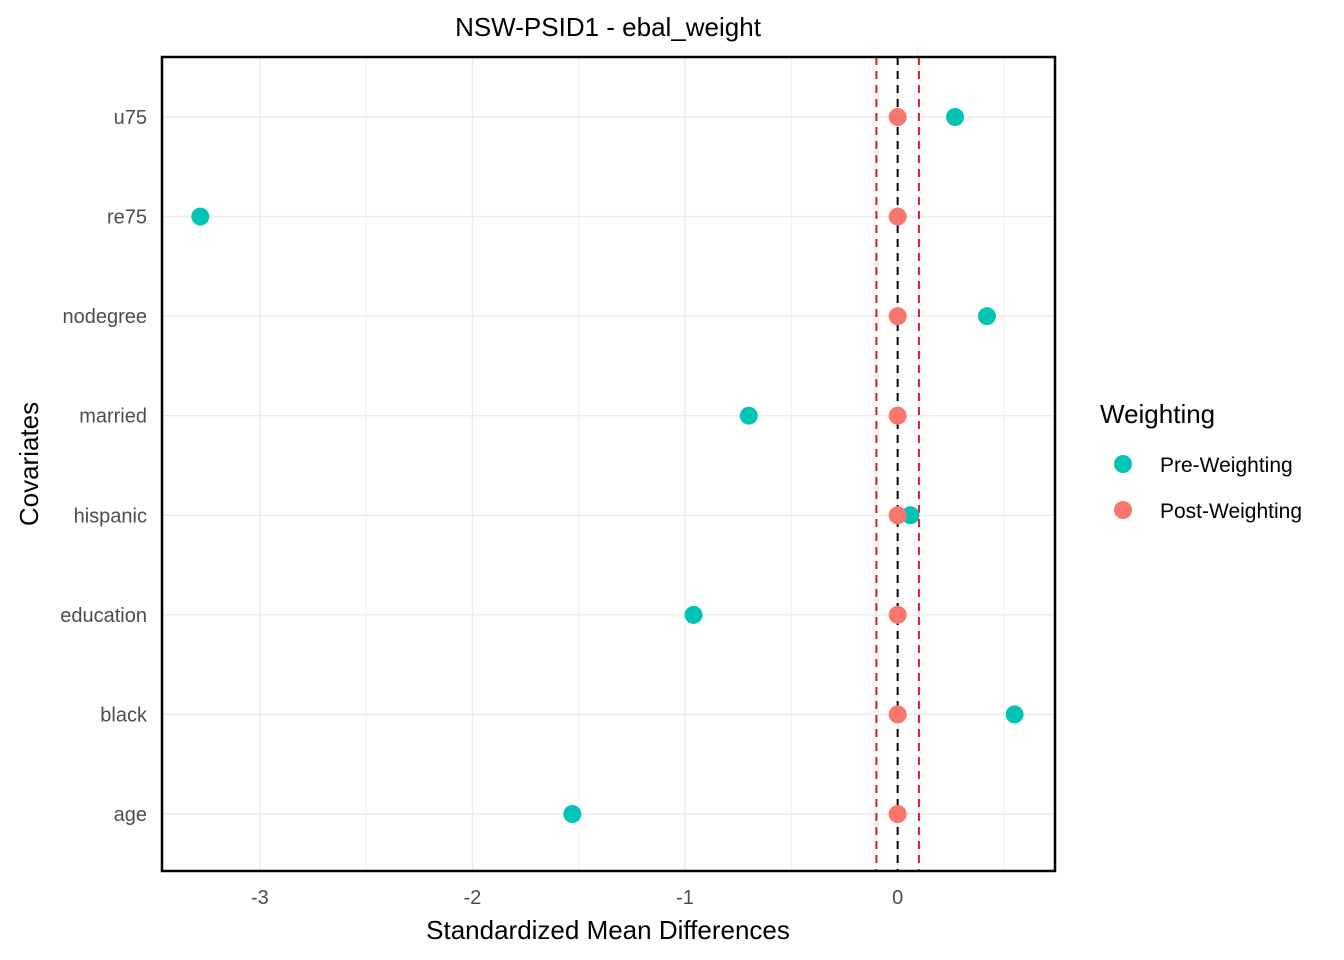 The height and width of the screenshot is (960, 1344). What do you see at coordinates (113, 417) in the screenshot?
I see `y-tick-label: married` at bounding box center [113, 417].